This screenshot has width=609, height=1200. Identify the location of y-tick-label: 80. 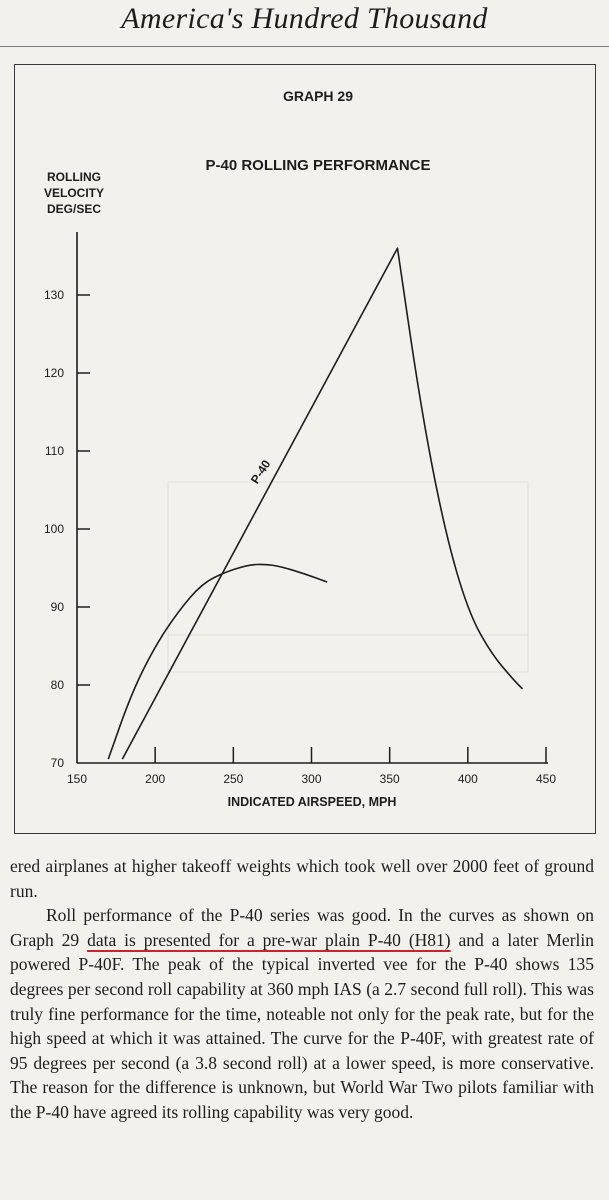
(58, 685).